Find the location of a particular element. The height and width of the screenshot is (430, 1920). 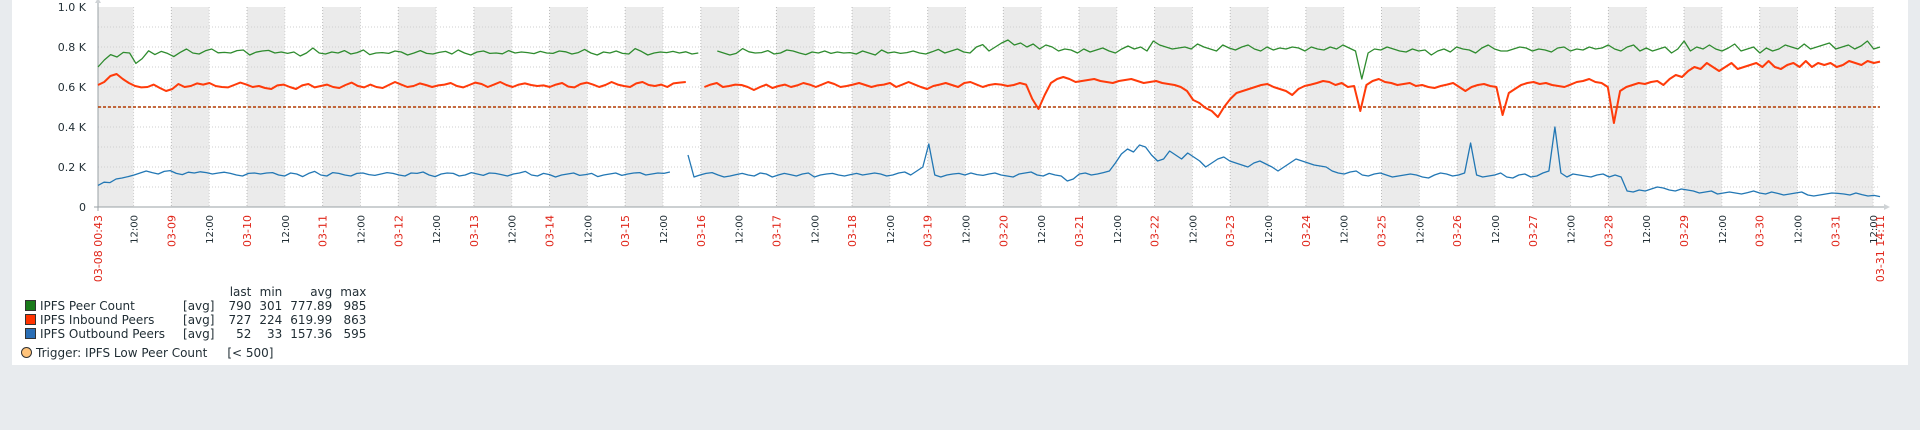

x-tick-label: 03-09 is located at coordinates (171, 231).